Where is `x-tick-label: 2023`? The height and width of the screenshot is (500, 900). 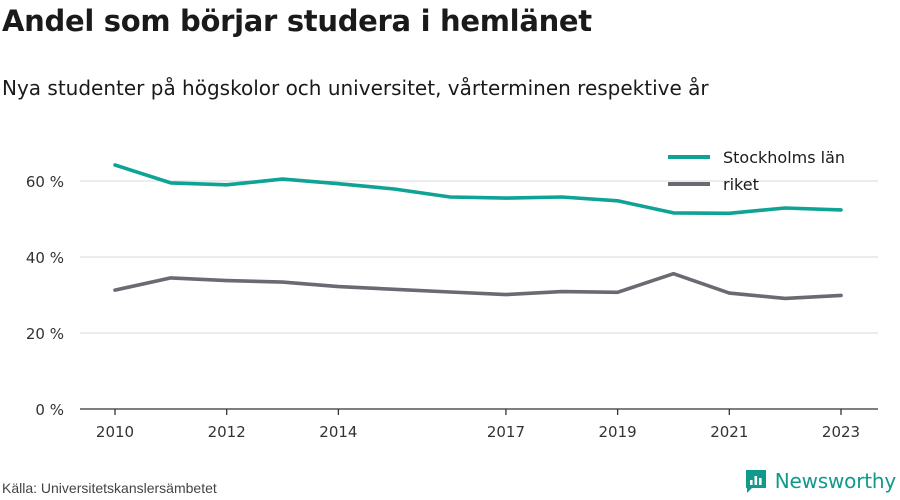
x-tick-label: 2023 is located at coordinates (841, 432).